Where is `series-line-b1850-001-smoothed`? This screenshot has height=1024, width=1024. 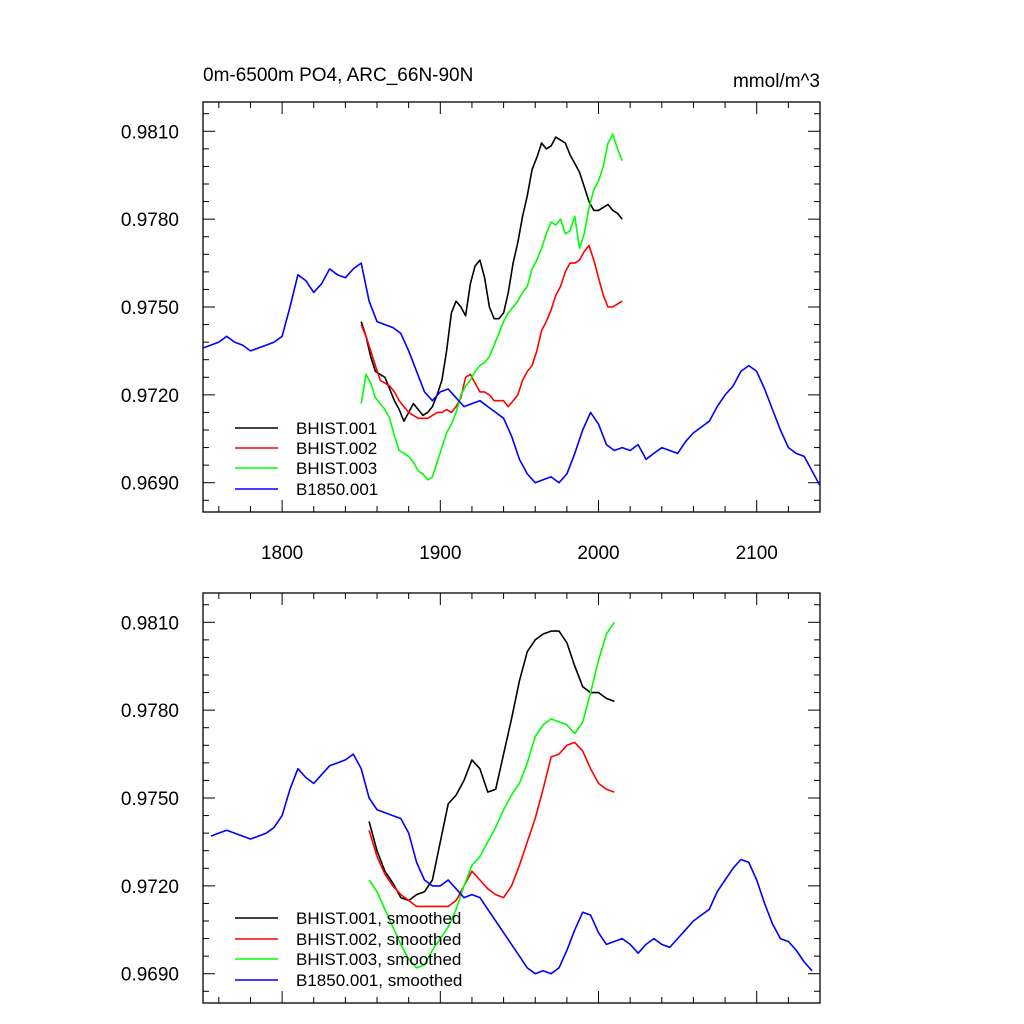
series-line-b1850-001-smoothed is located at coordinates (511, 864).